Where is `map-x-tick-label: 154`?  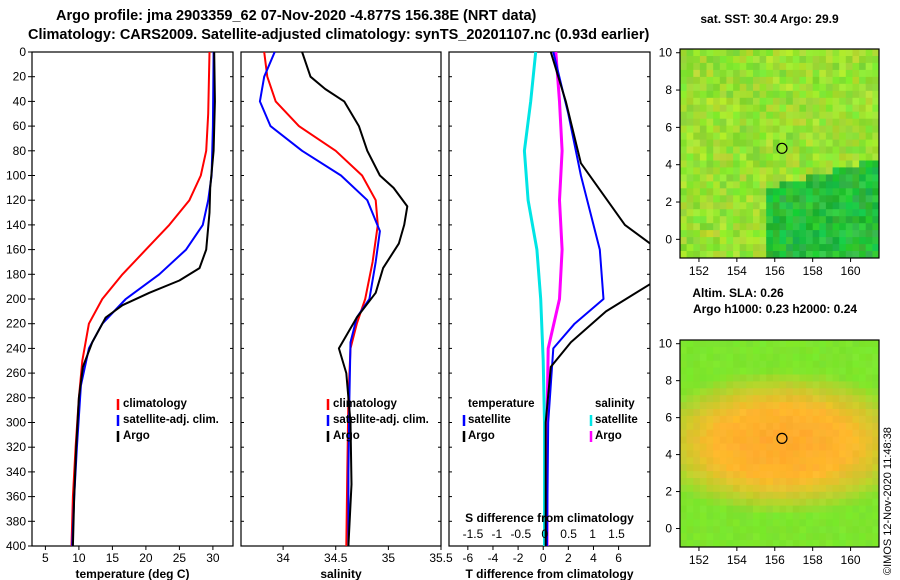 map-x-tick-label: 154 is located at coordinates (737, 560).